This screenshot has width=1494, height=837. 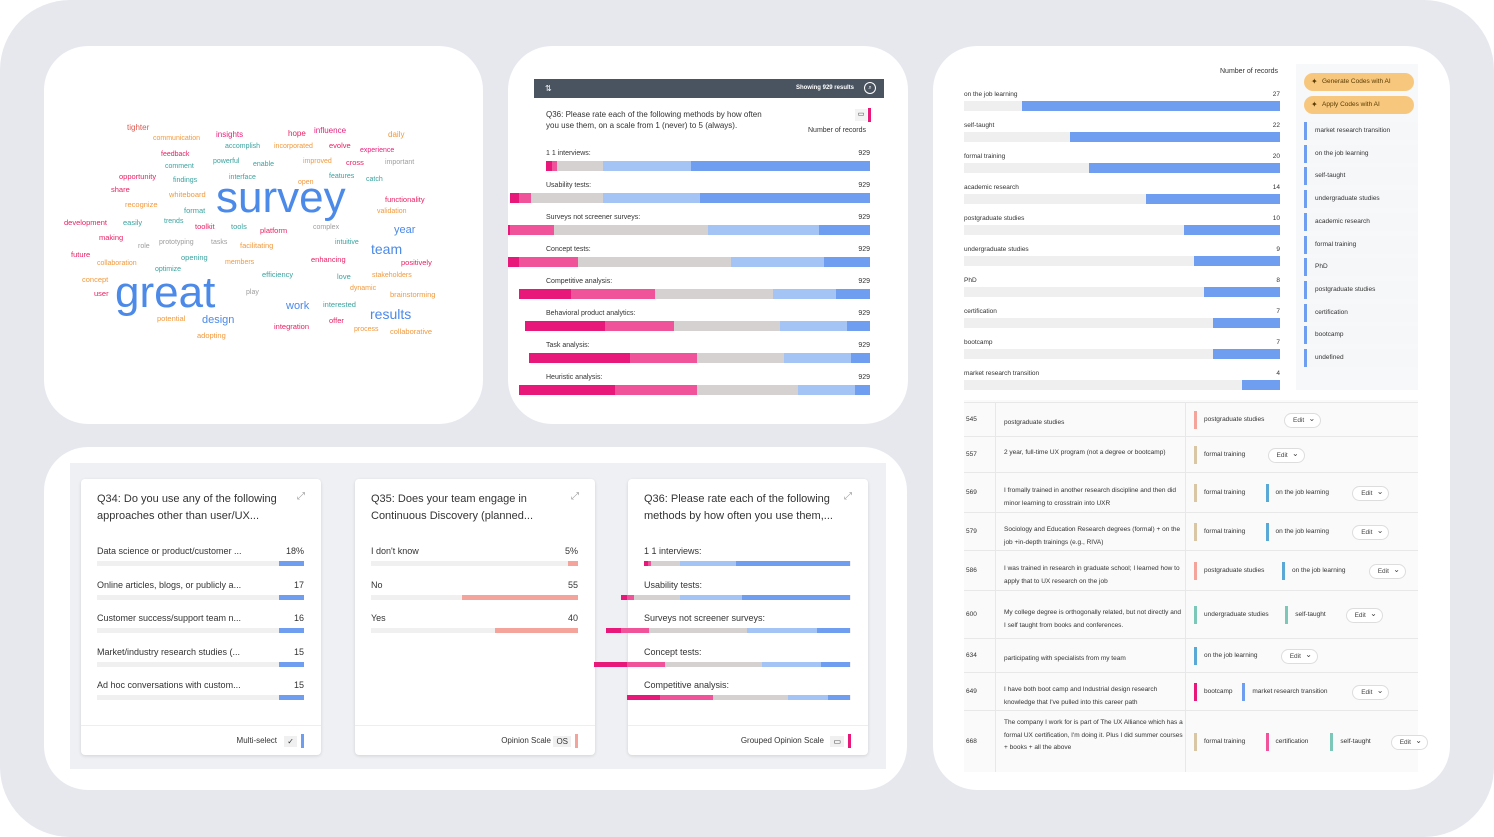 What do you see at coordinates (297, 133) in the screenshot?
I see `word-hope: hope` at bounding box center [297, 133].